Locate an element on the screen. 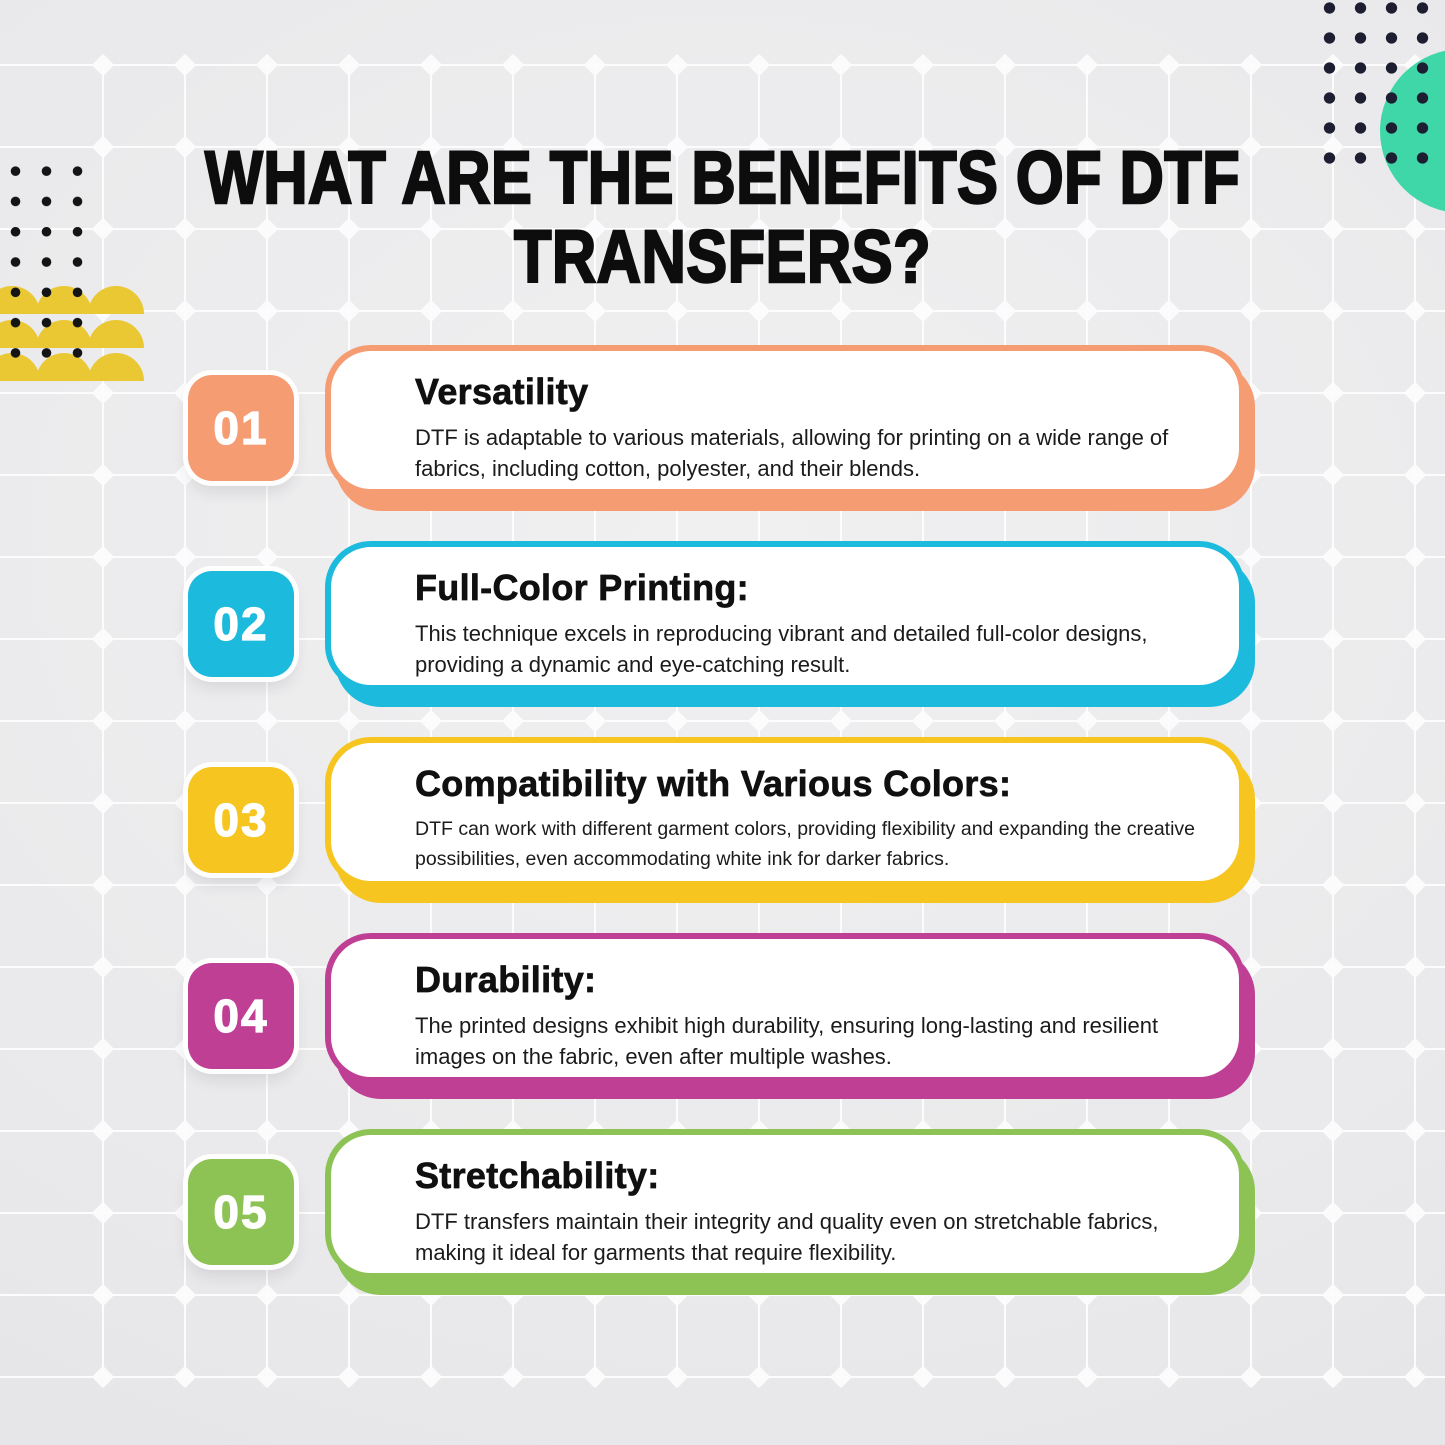  benefit-heading: Full-Color Printing: is located at coordinates (582, 588).